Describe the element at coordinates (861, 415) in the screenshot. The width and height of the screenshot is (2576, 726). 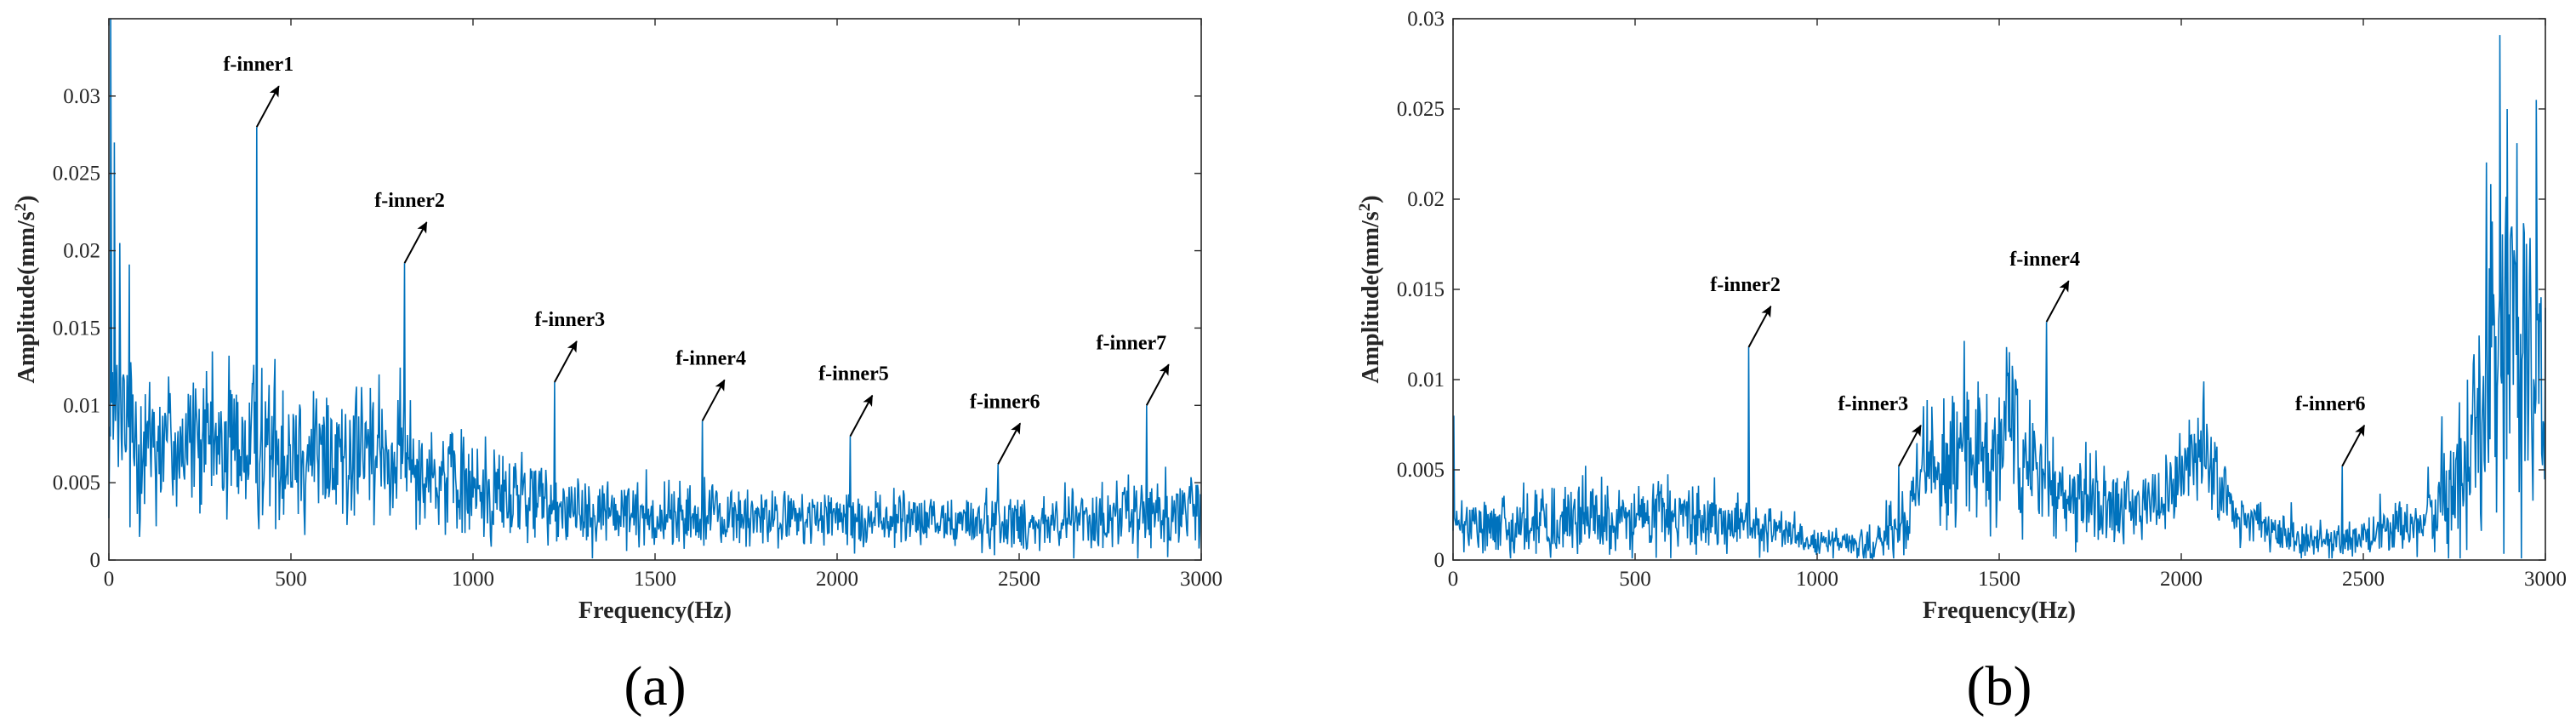
I see `annotation-arrow-f-inner5` at that location.